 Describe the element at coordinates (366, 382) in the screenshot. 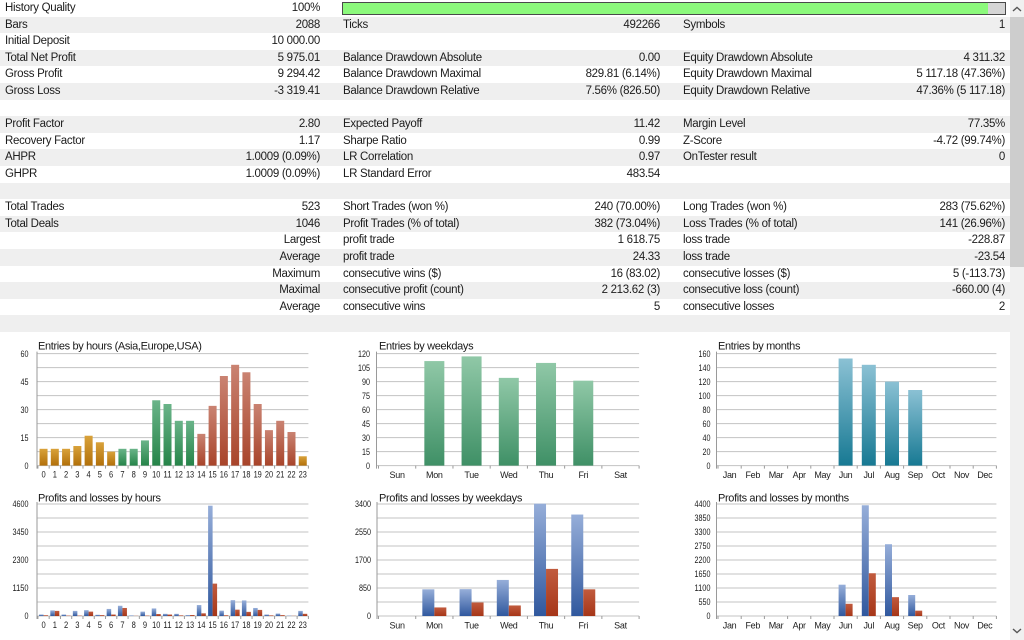

I see `svg-text: 90` at that location.